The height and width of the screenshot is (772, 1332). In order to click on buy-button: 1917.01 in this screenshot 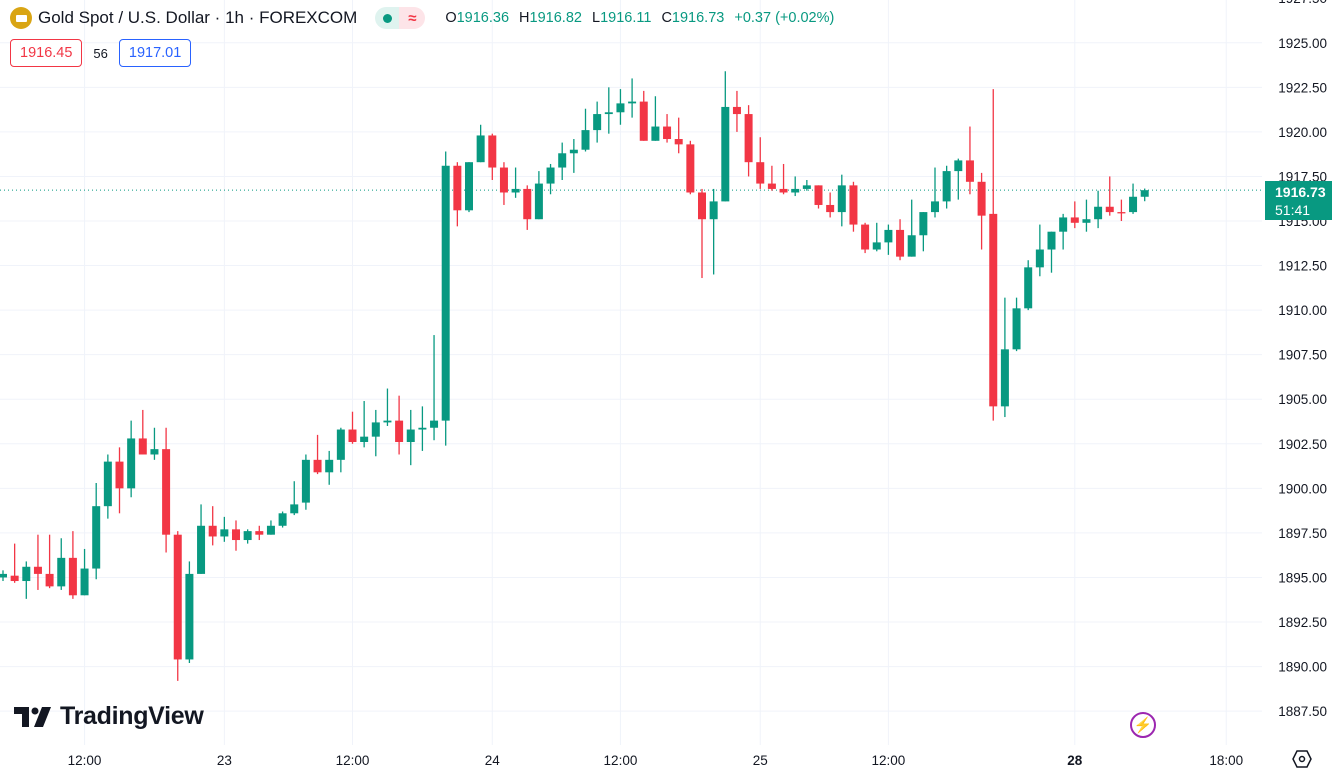, I will do `click(155, 53)`.